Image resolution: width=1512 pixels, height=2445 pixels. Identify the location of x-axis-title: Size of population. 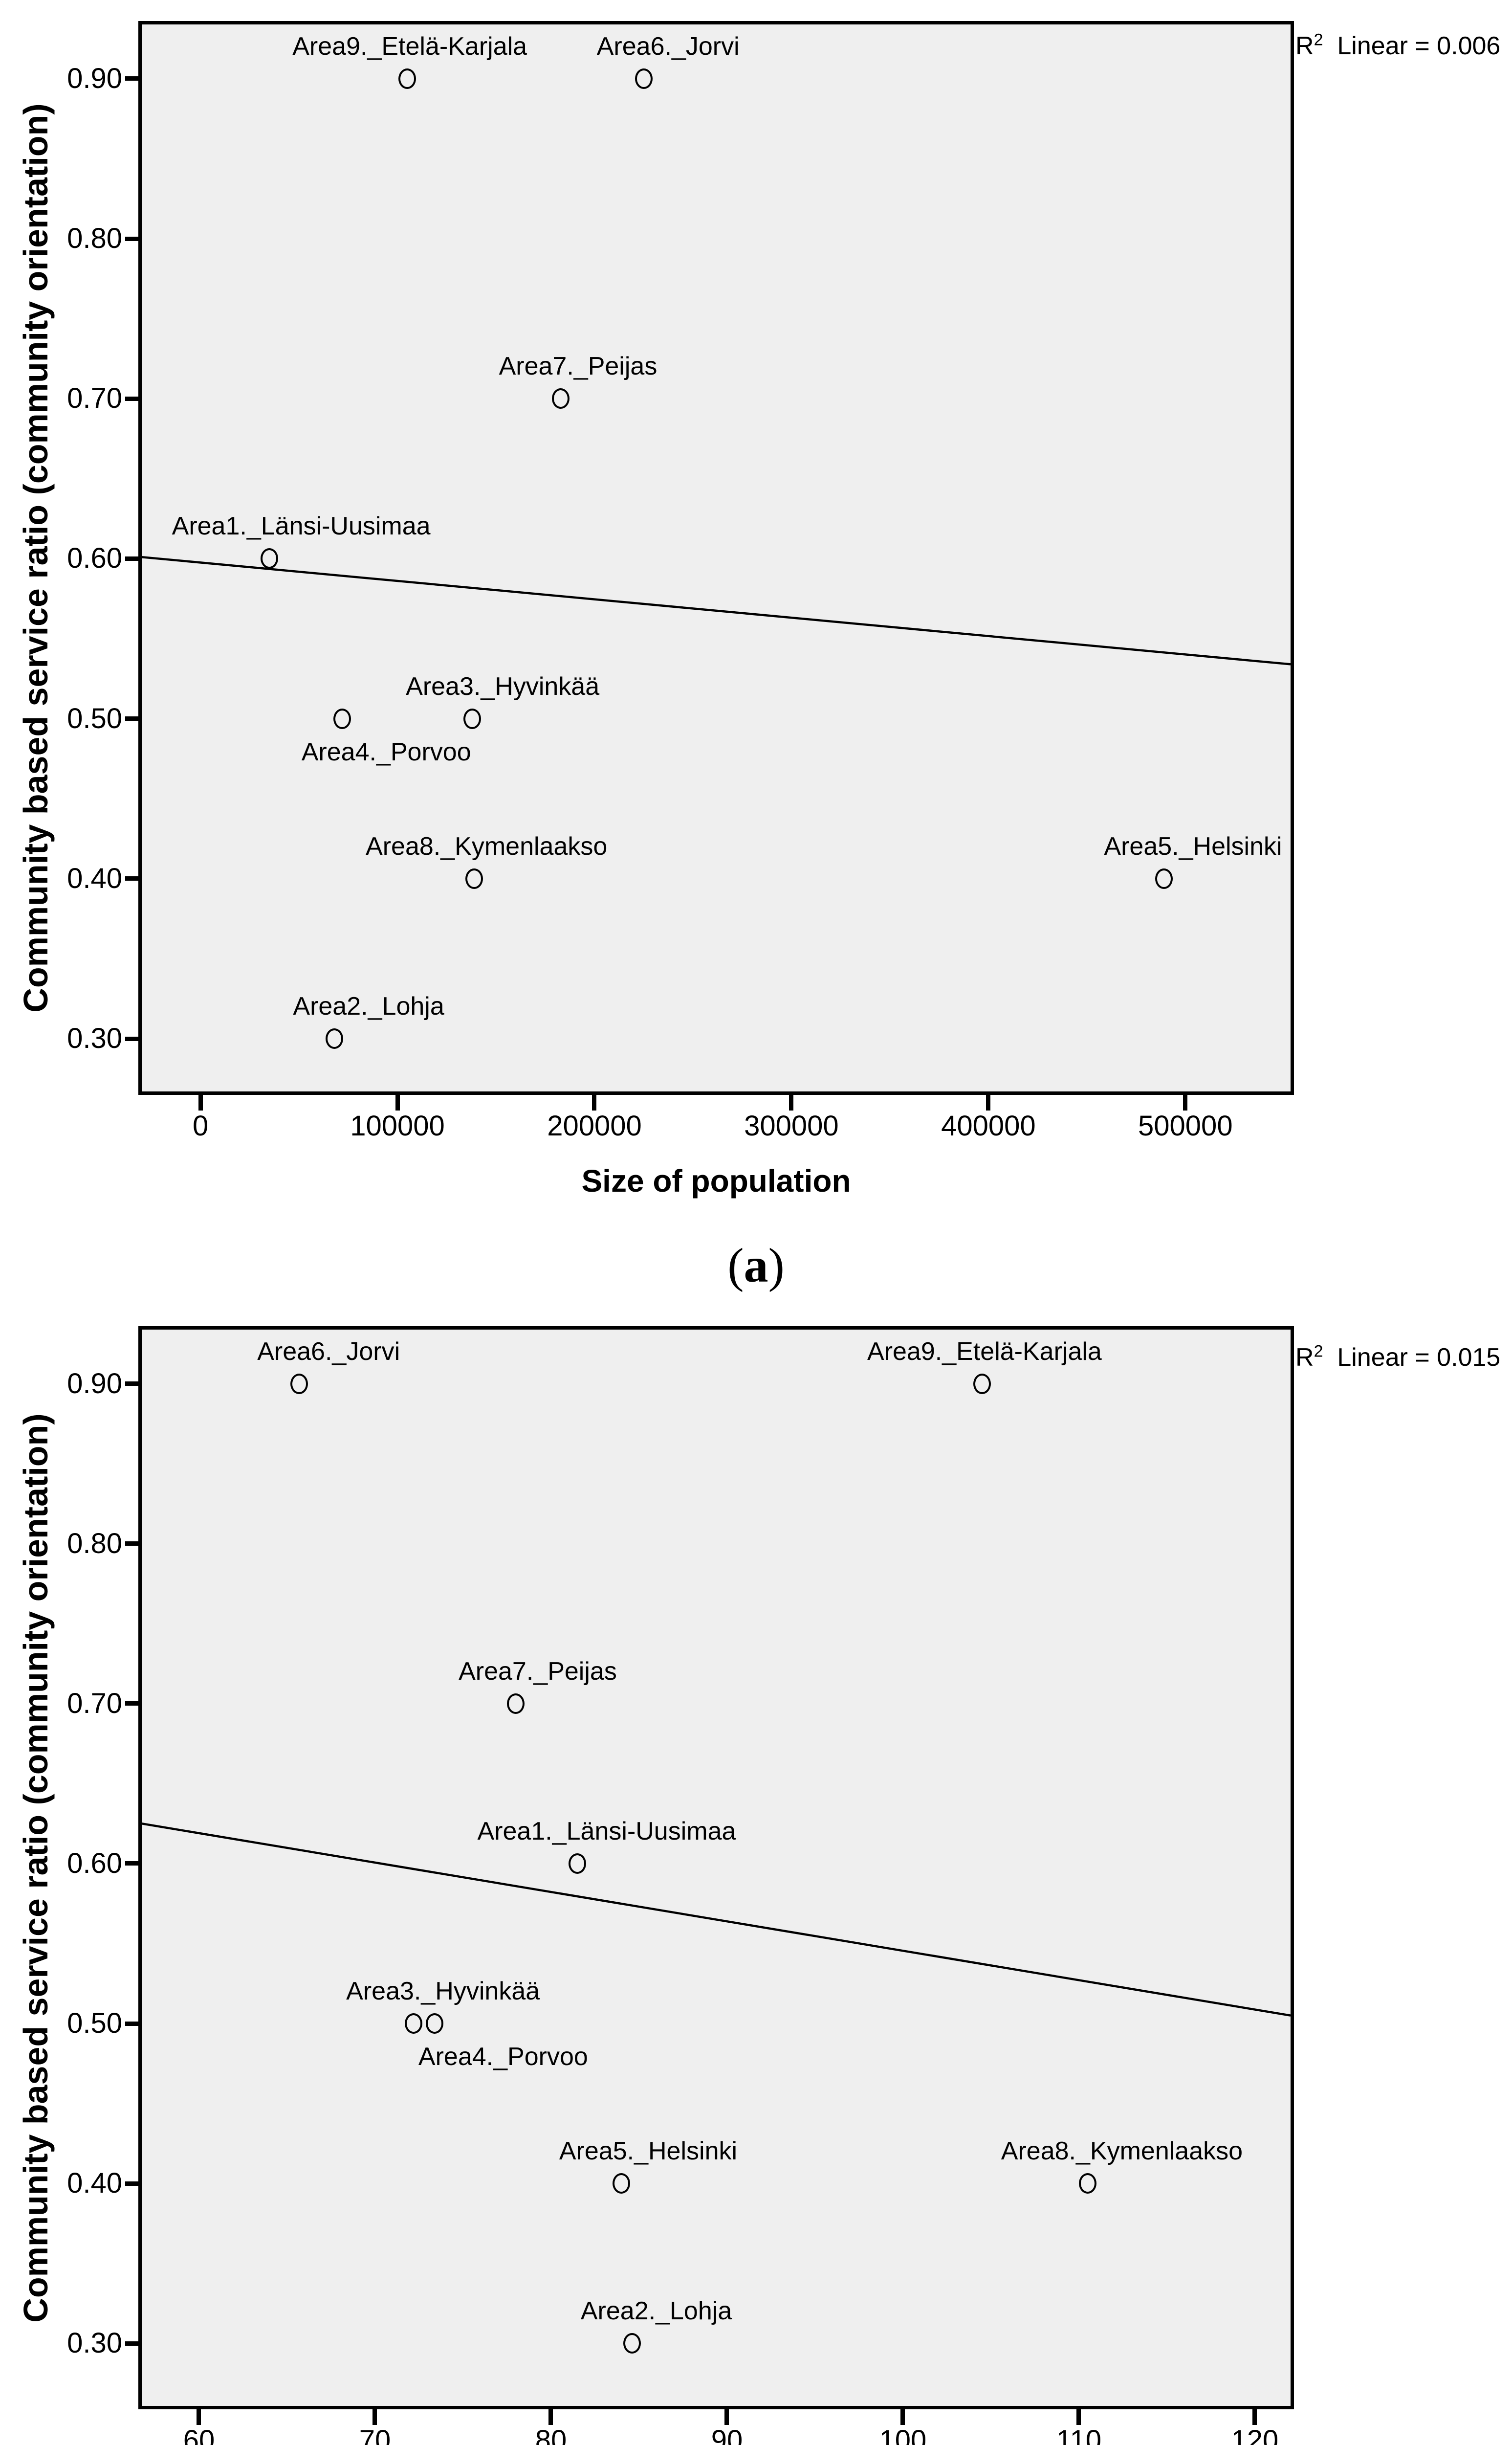
(716, 1181).